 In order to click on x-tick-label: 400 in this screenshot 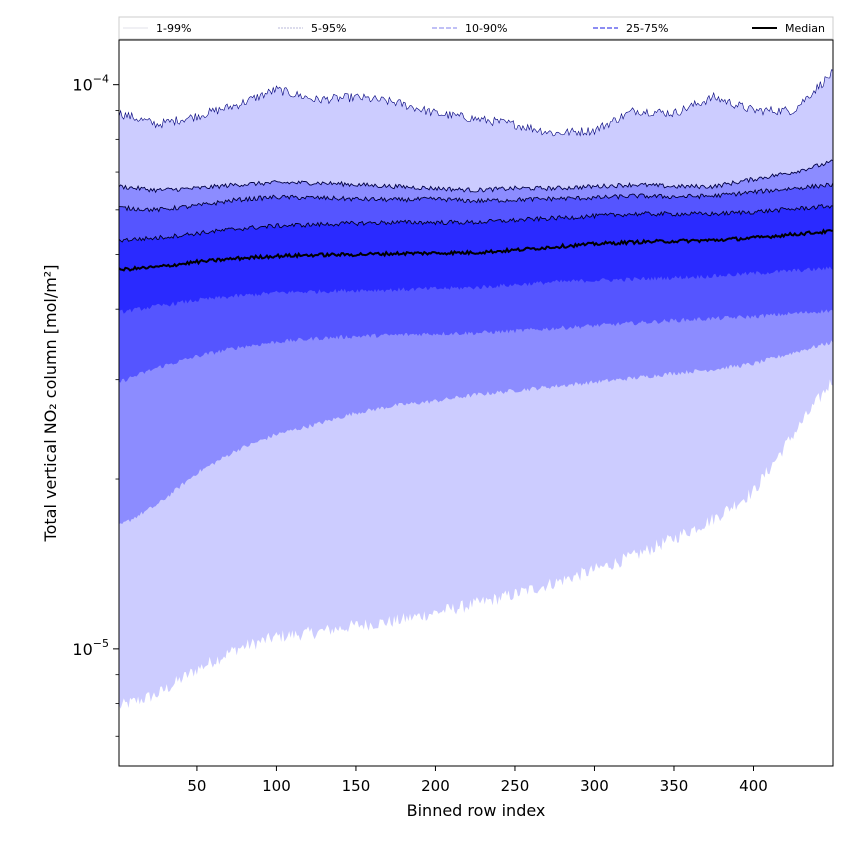, I will do `click(753, 786)`.